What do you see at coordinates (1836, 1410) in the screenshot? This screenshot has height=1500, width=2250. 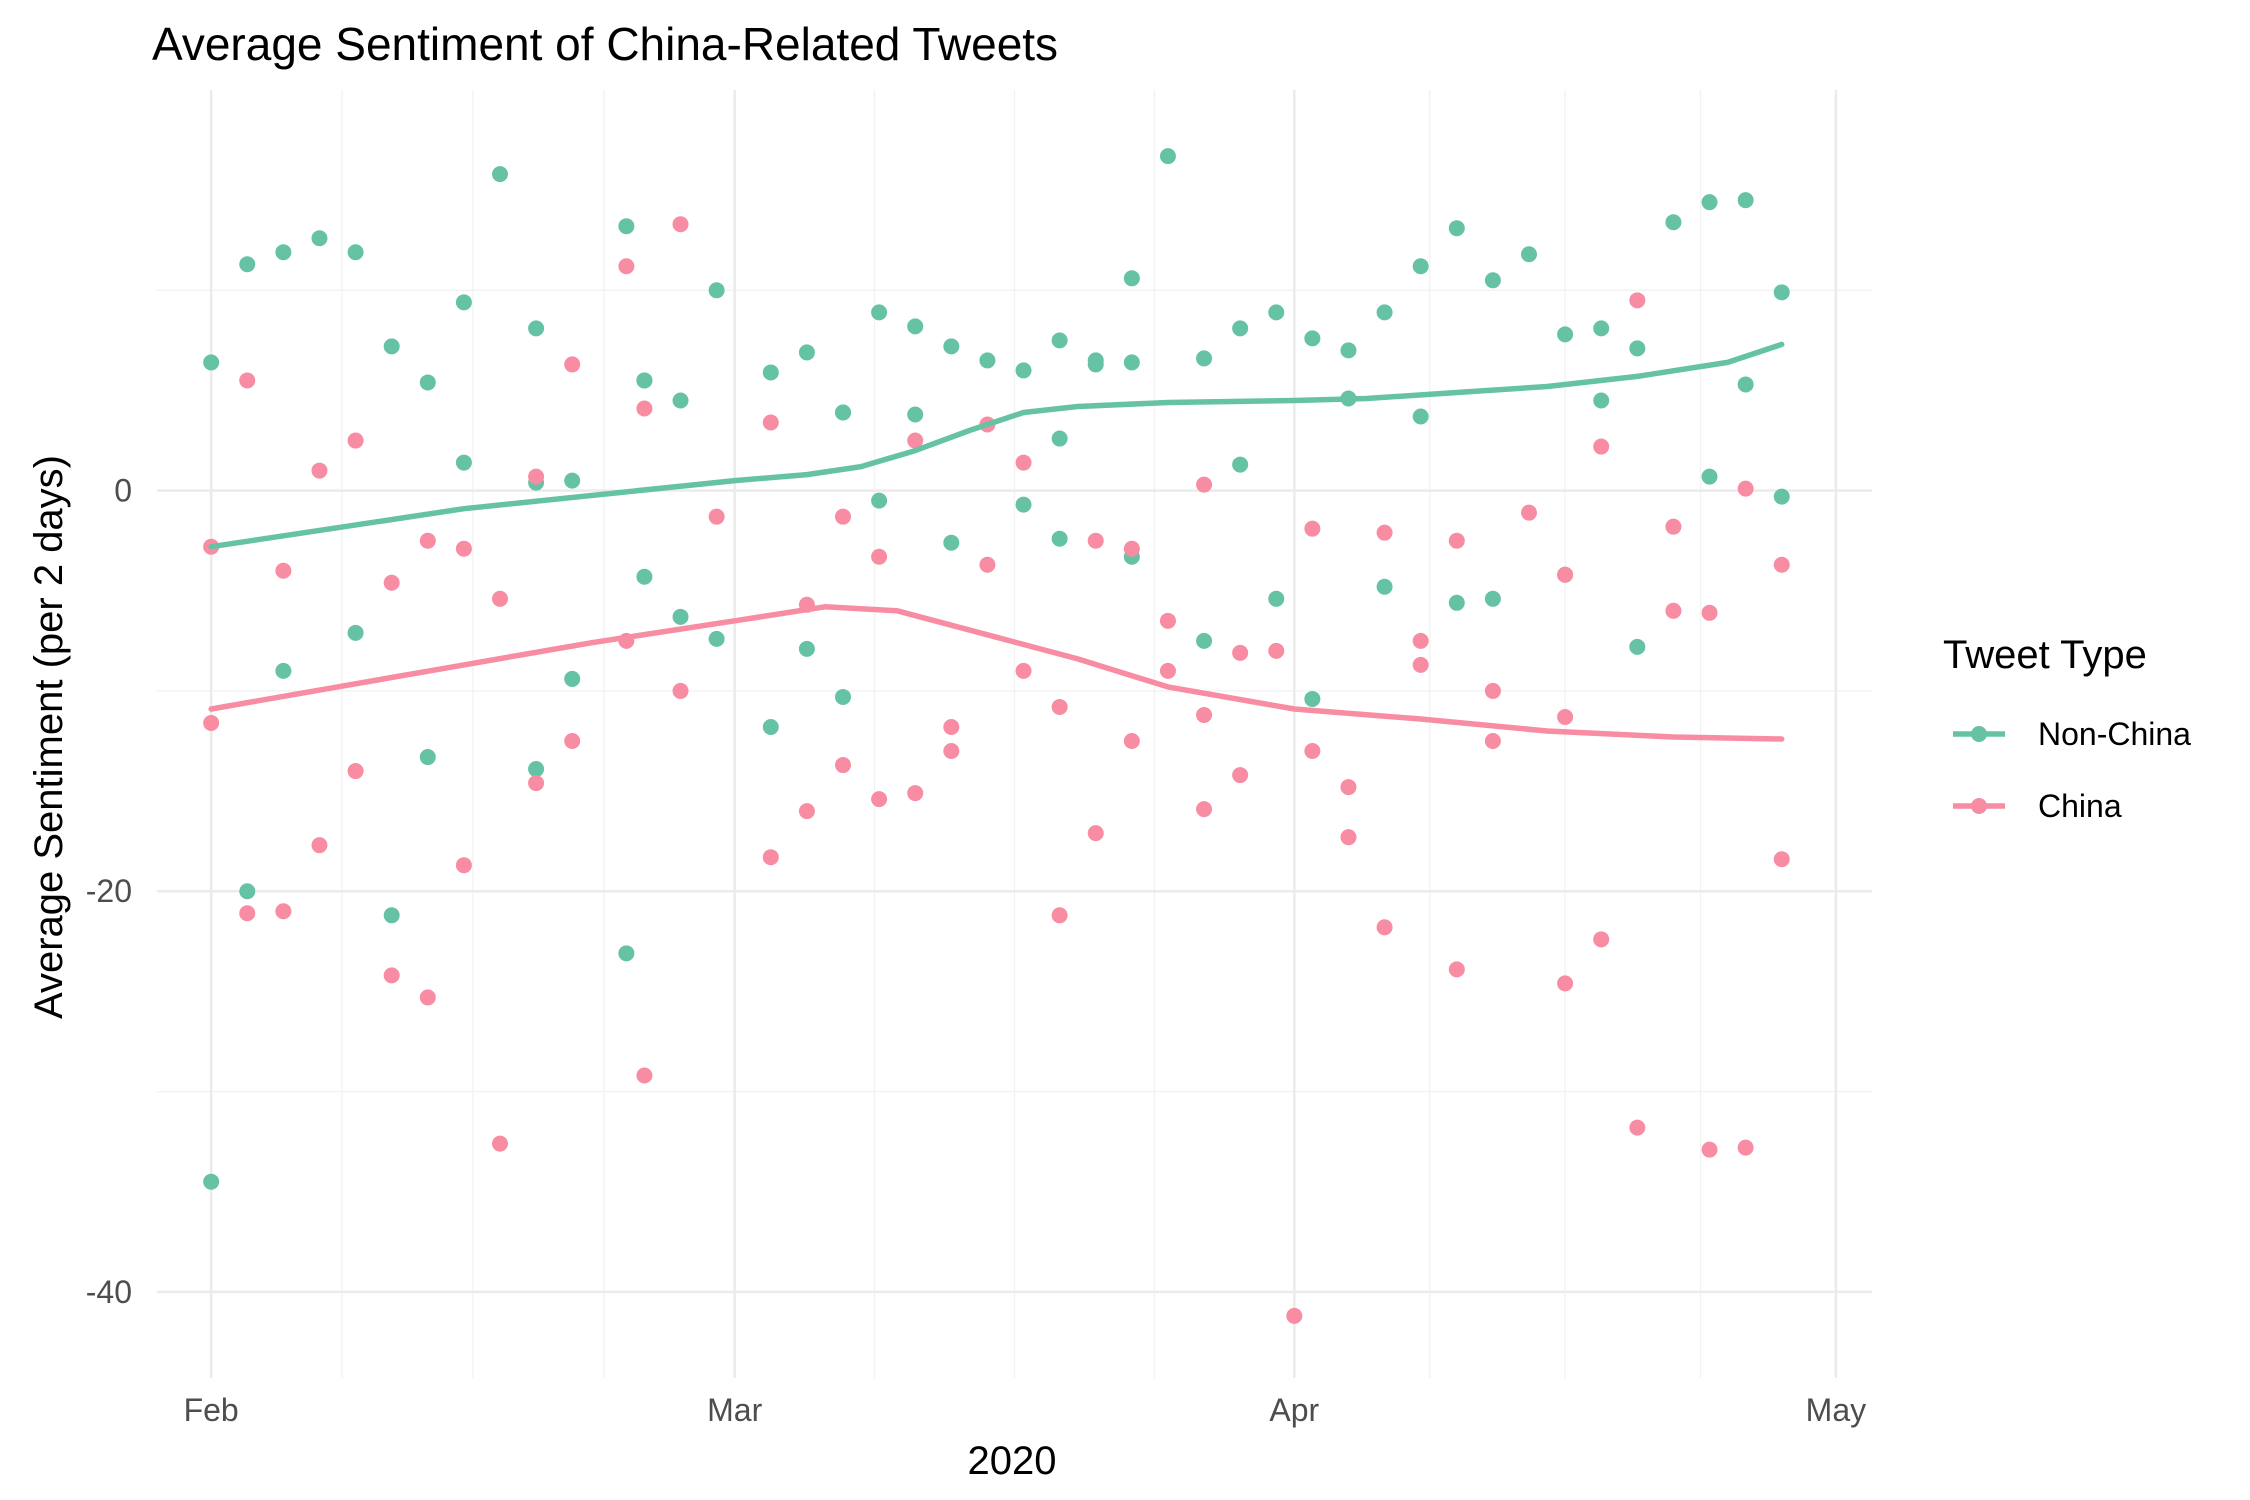 I see `x-tick-label: May` at bounding box center [1836, 1410].